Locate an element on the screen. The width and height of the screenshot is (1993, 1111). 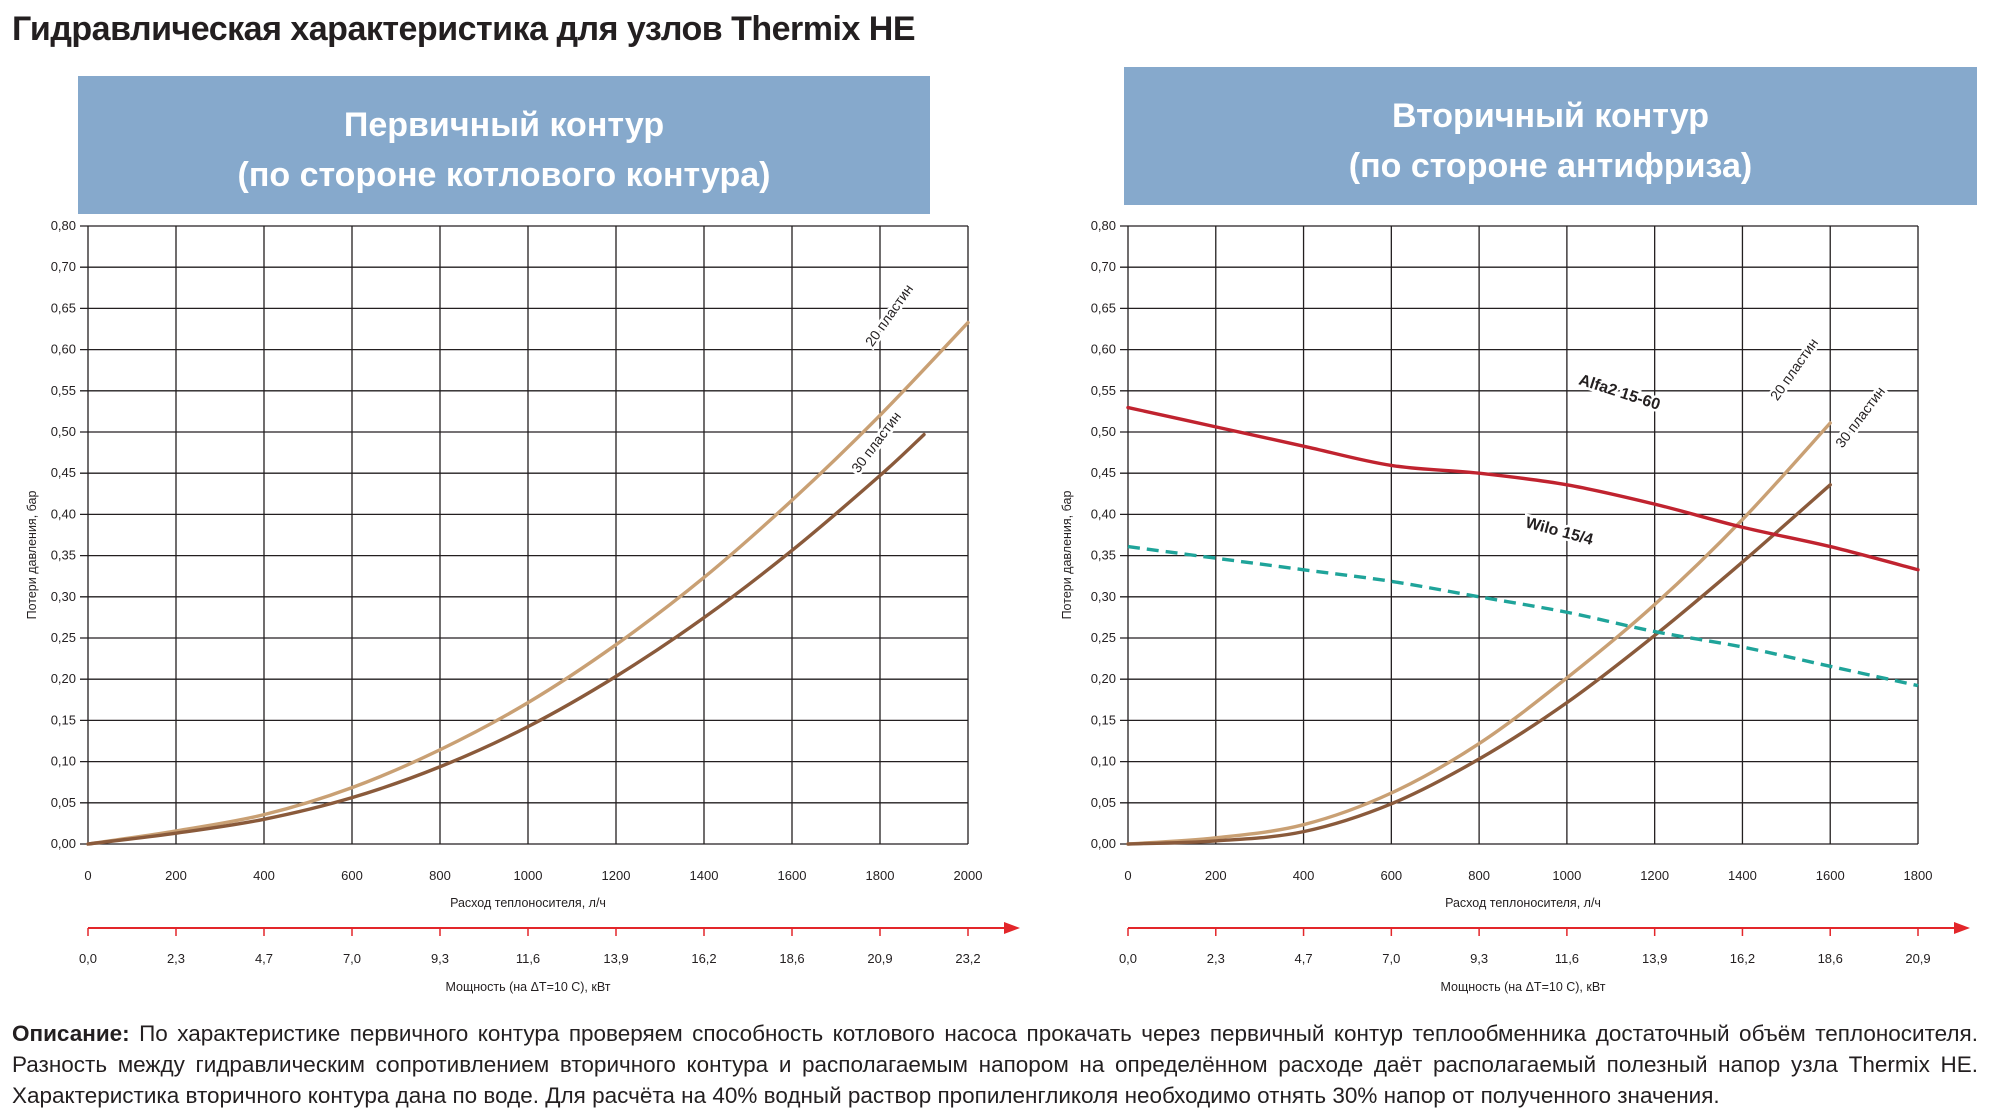
chart1-y-axis-title: Потери давления, бар is located at coordinates (32, 555).